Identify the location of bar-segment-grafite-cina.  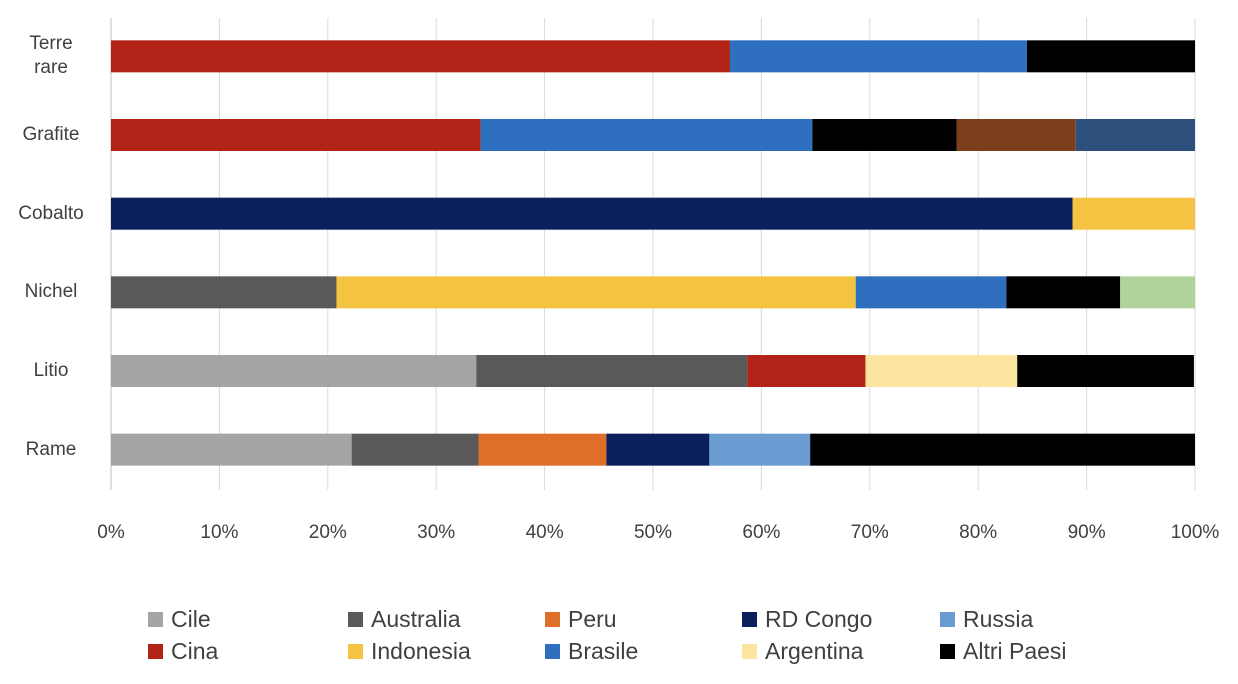
(296, 135).